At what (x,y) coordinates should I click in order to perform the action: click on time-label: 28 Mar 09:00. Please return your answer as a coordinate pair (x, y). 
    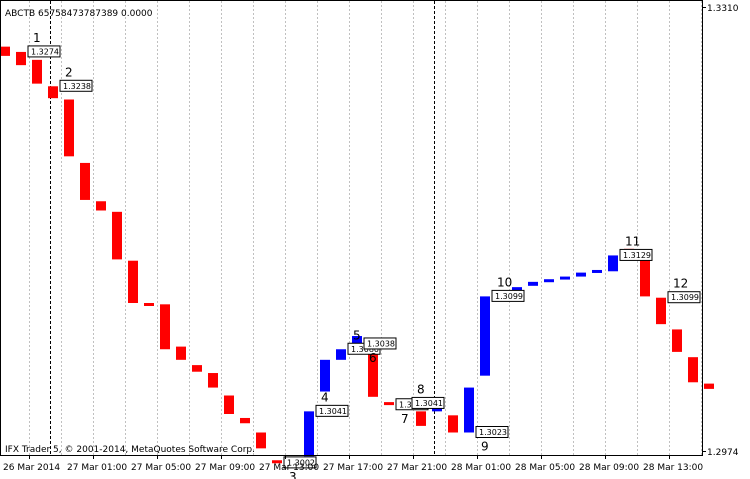
    Looking at the image, I should click on (609, 468).